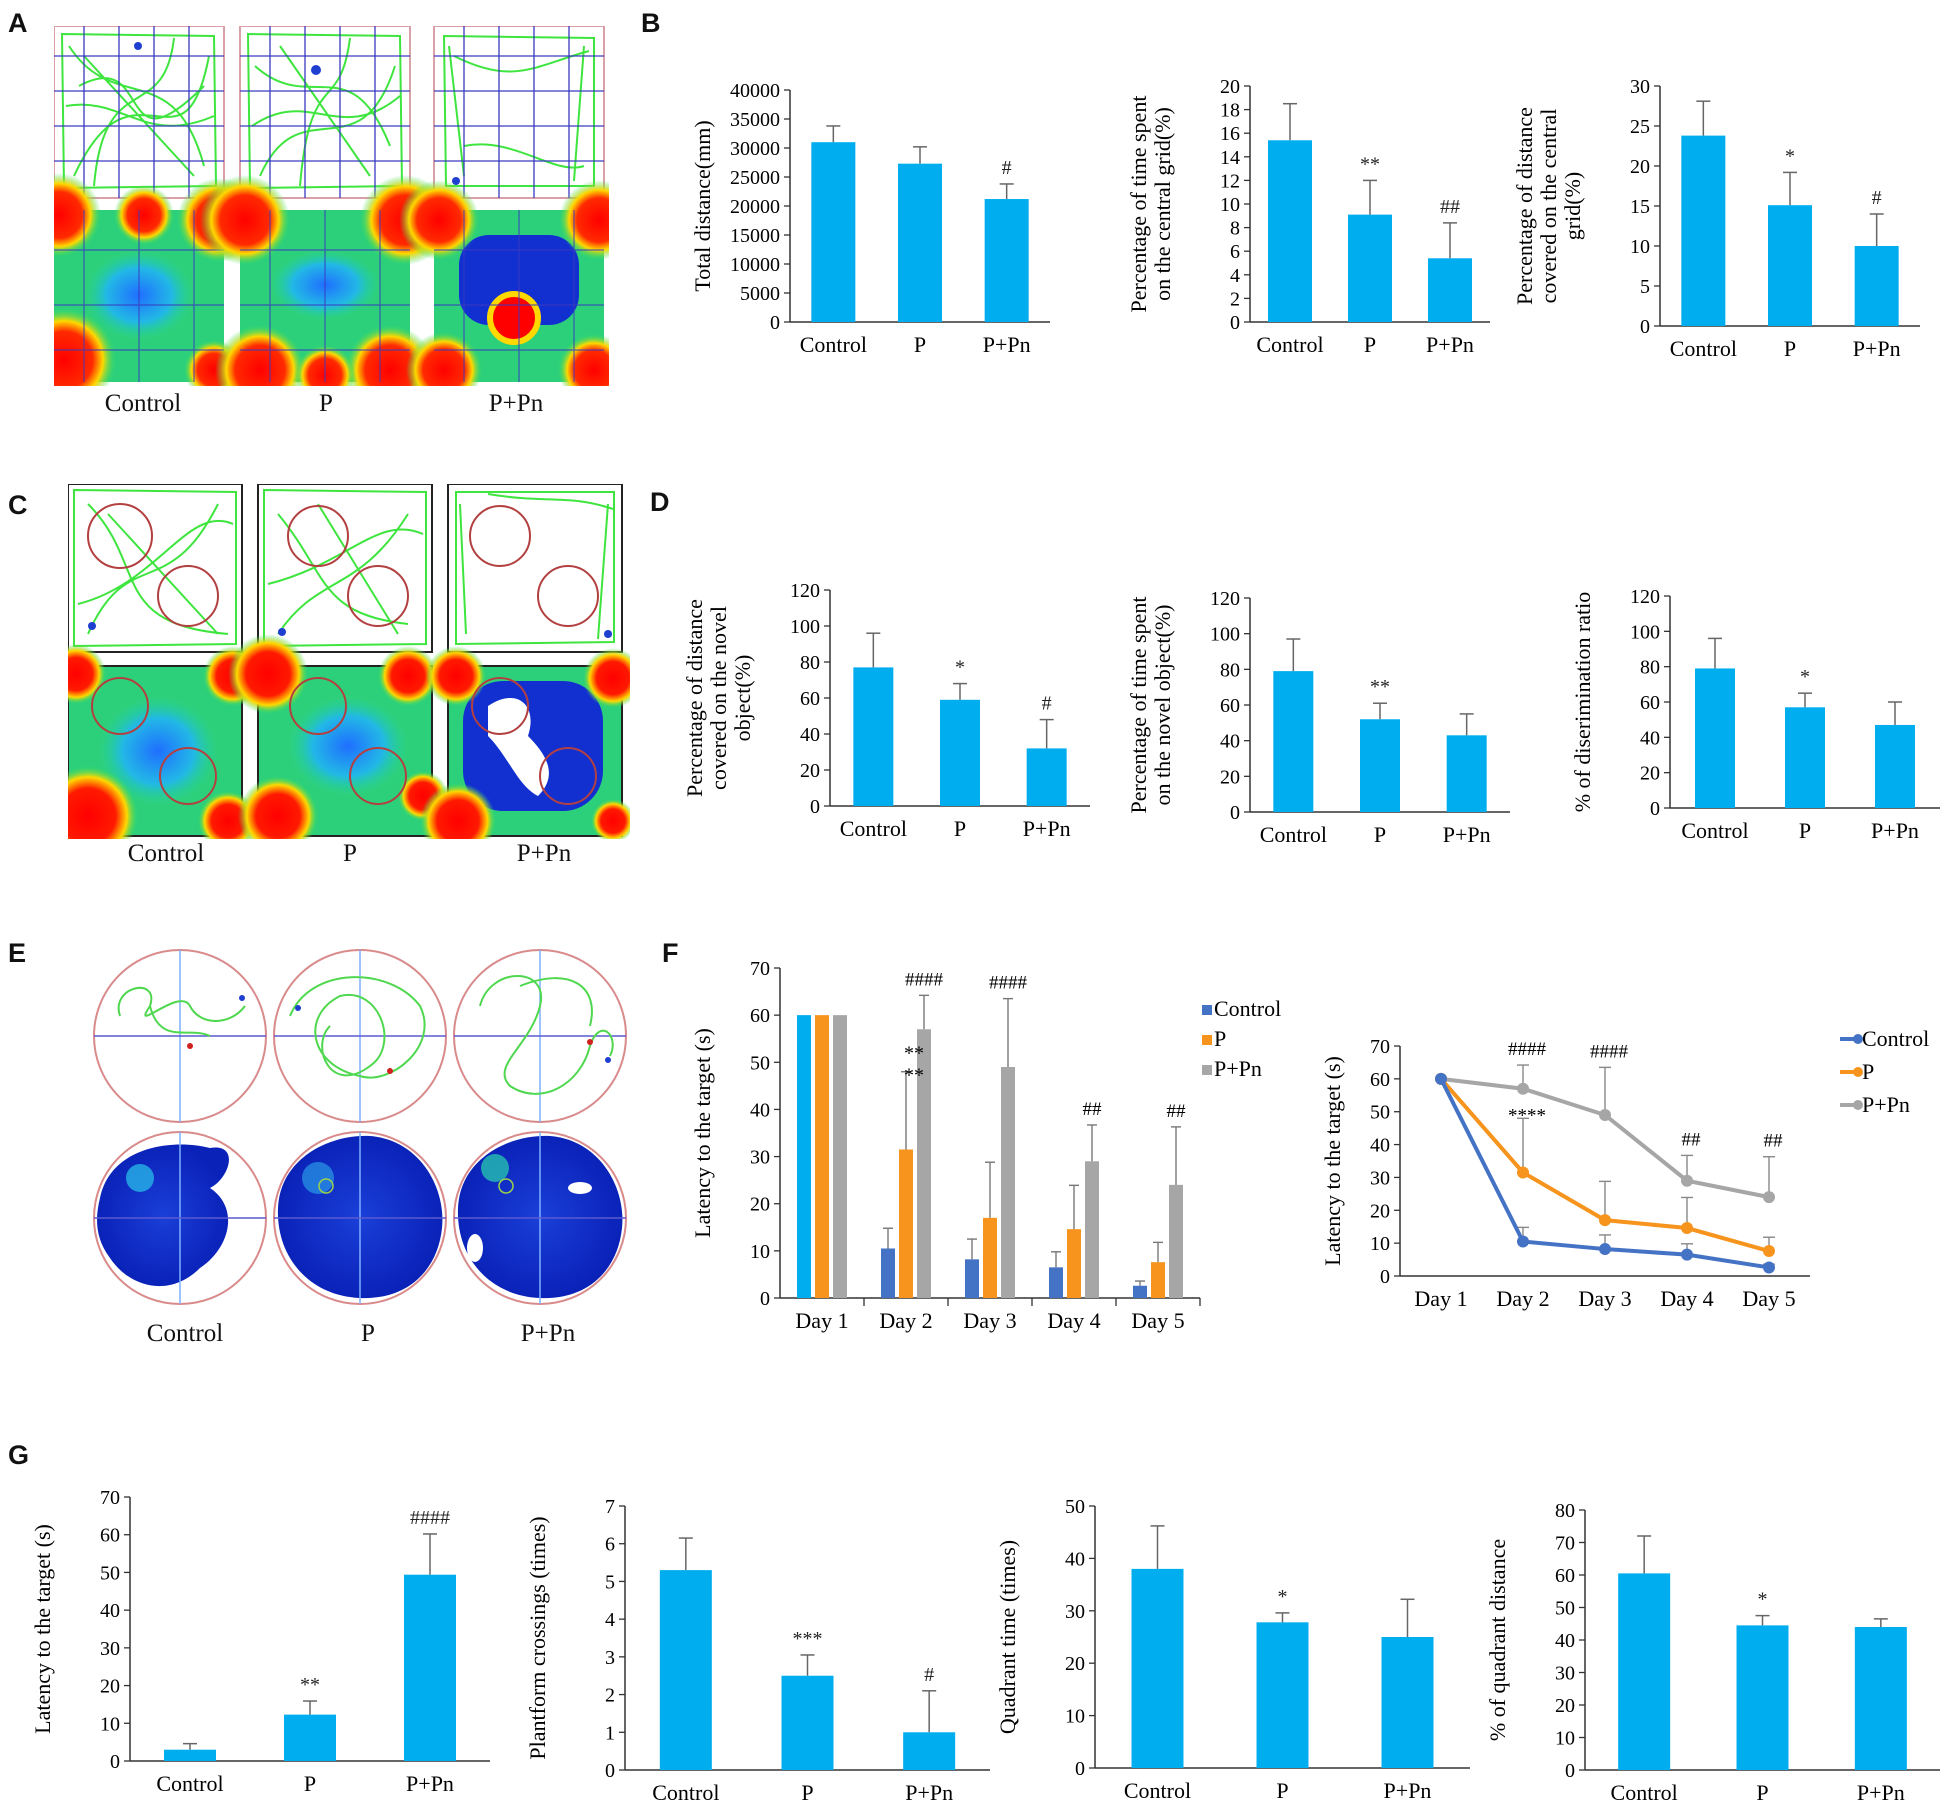  Describe the element at coordinates (610, 1696) in the screenshot. I see `y-tick-label: 2` at that location.